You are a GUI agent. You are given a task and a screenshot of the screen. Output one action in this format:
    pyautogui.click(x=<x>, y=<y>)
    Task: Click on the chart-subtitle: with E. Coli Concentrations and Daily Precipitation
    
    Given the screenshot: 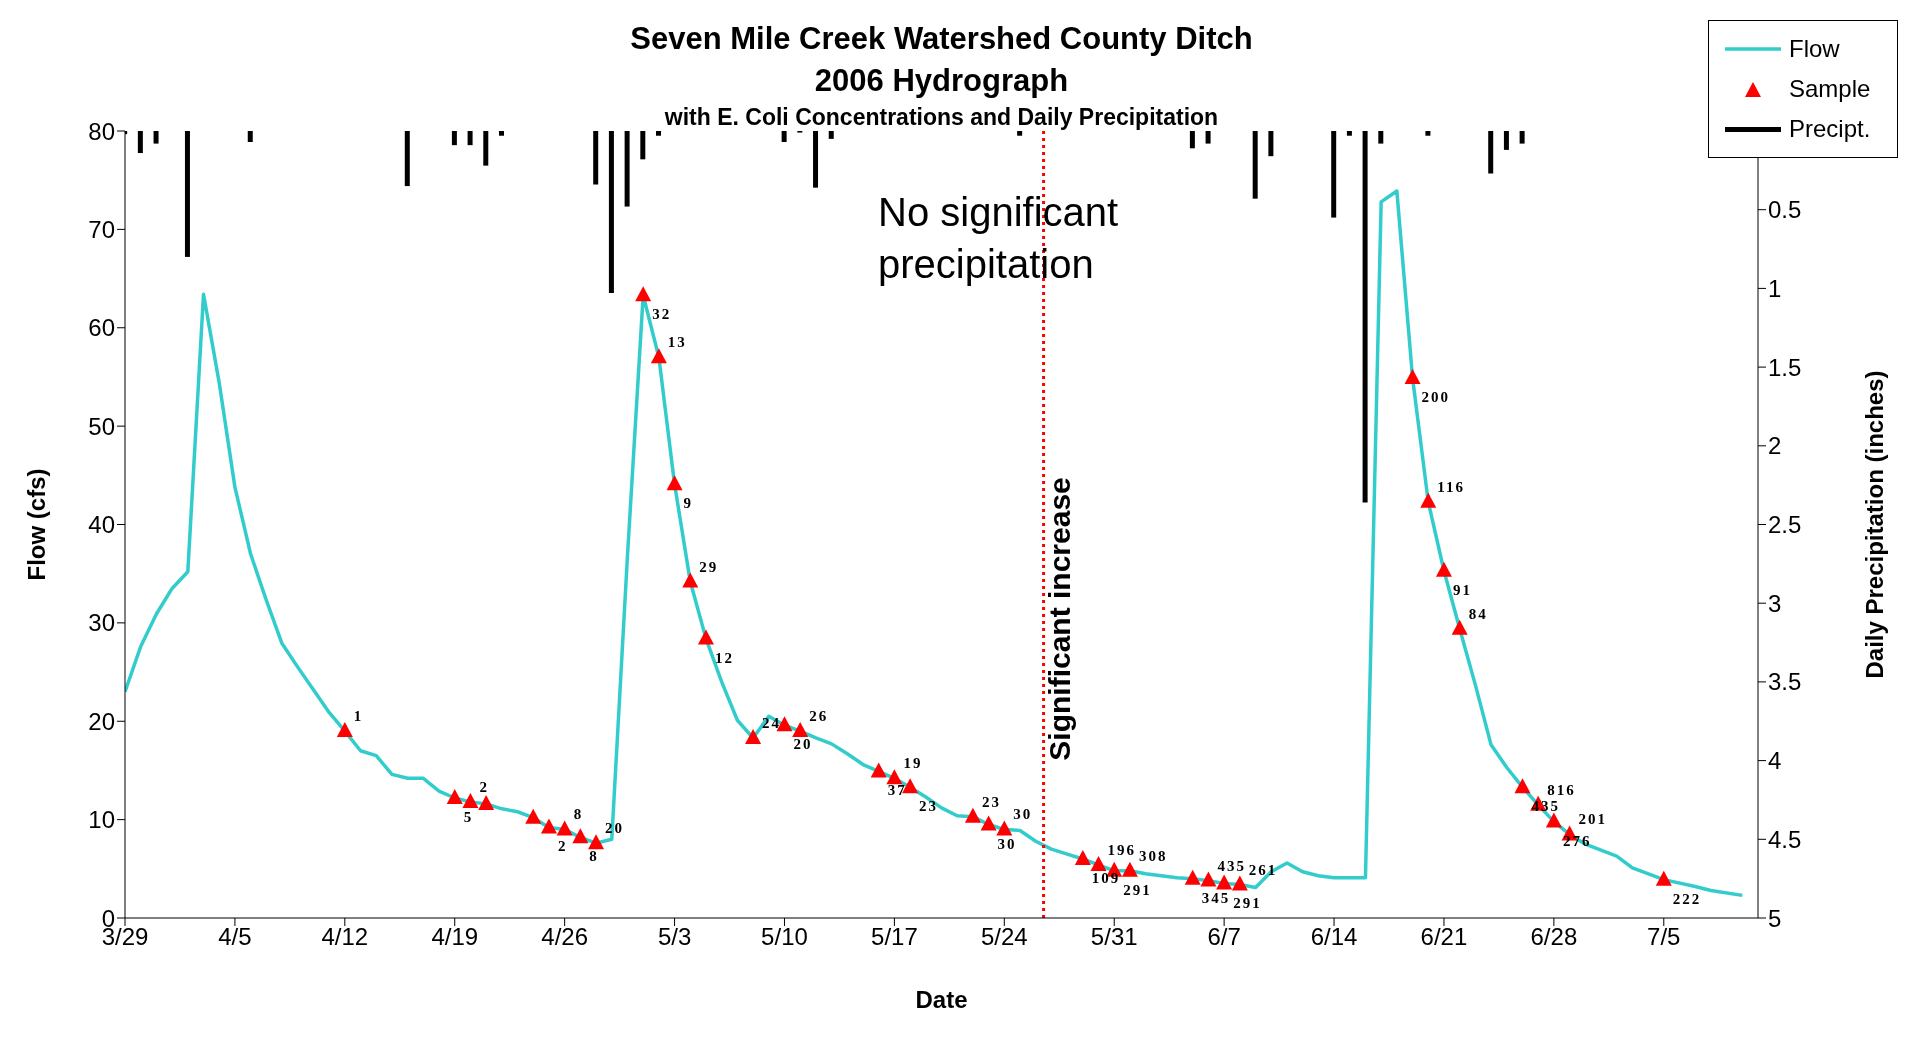 What is the action you would take?
    pyautogui.click(x=941, y=117)
    